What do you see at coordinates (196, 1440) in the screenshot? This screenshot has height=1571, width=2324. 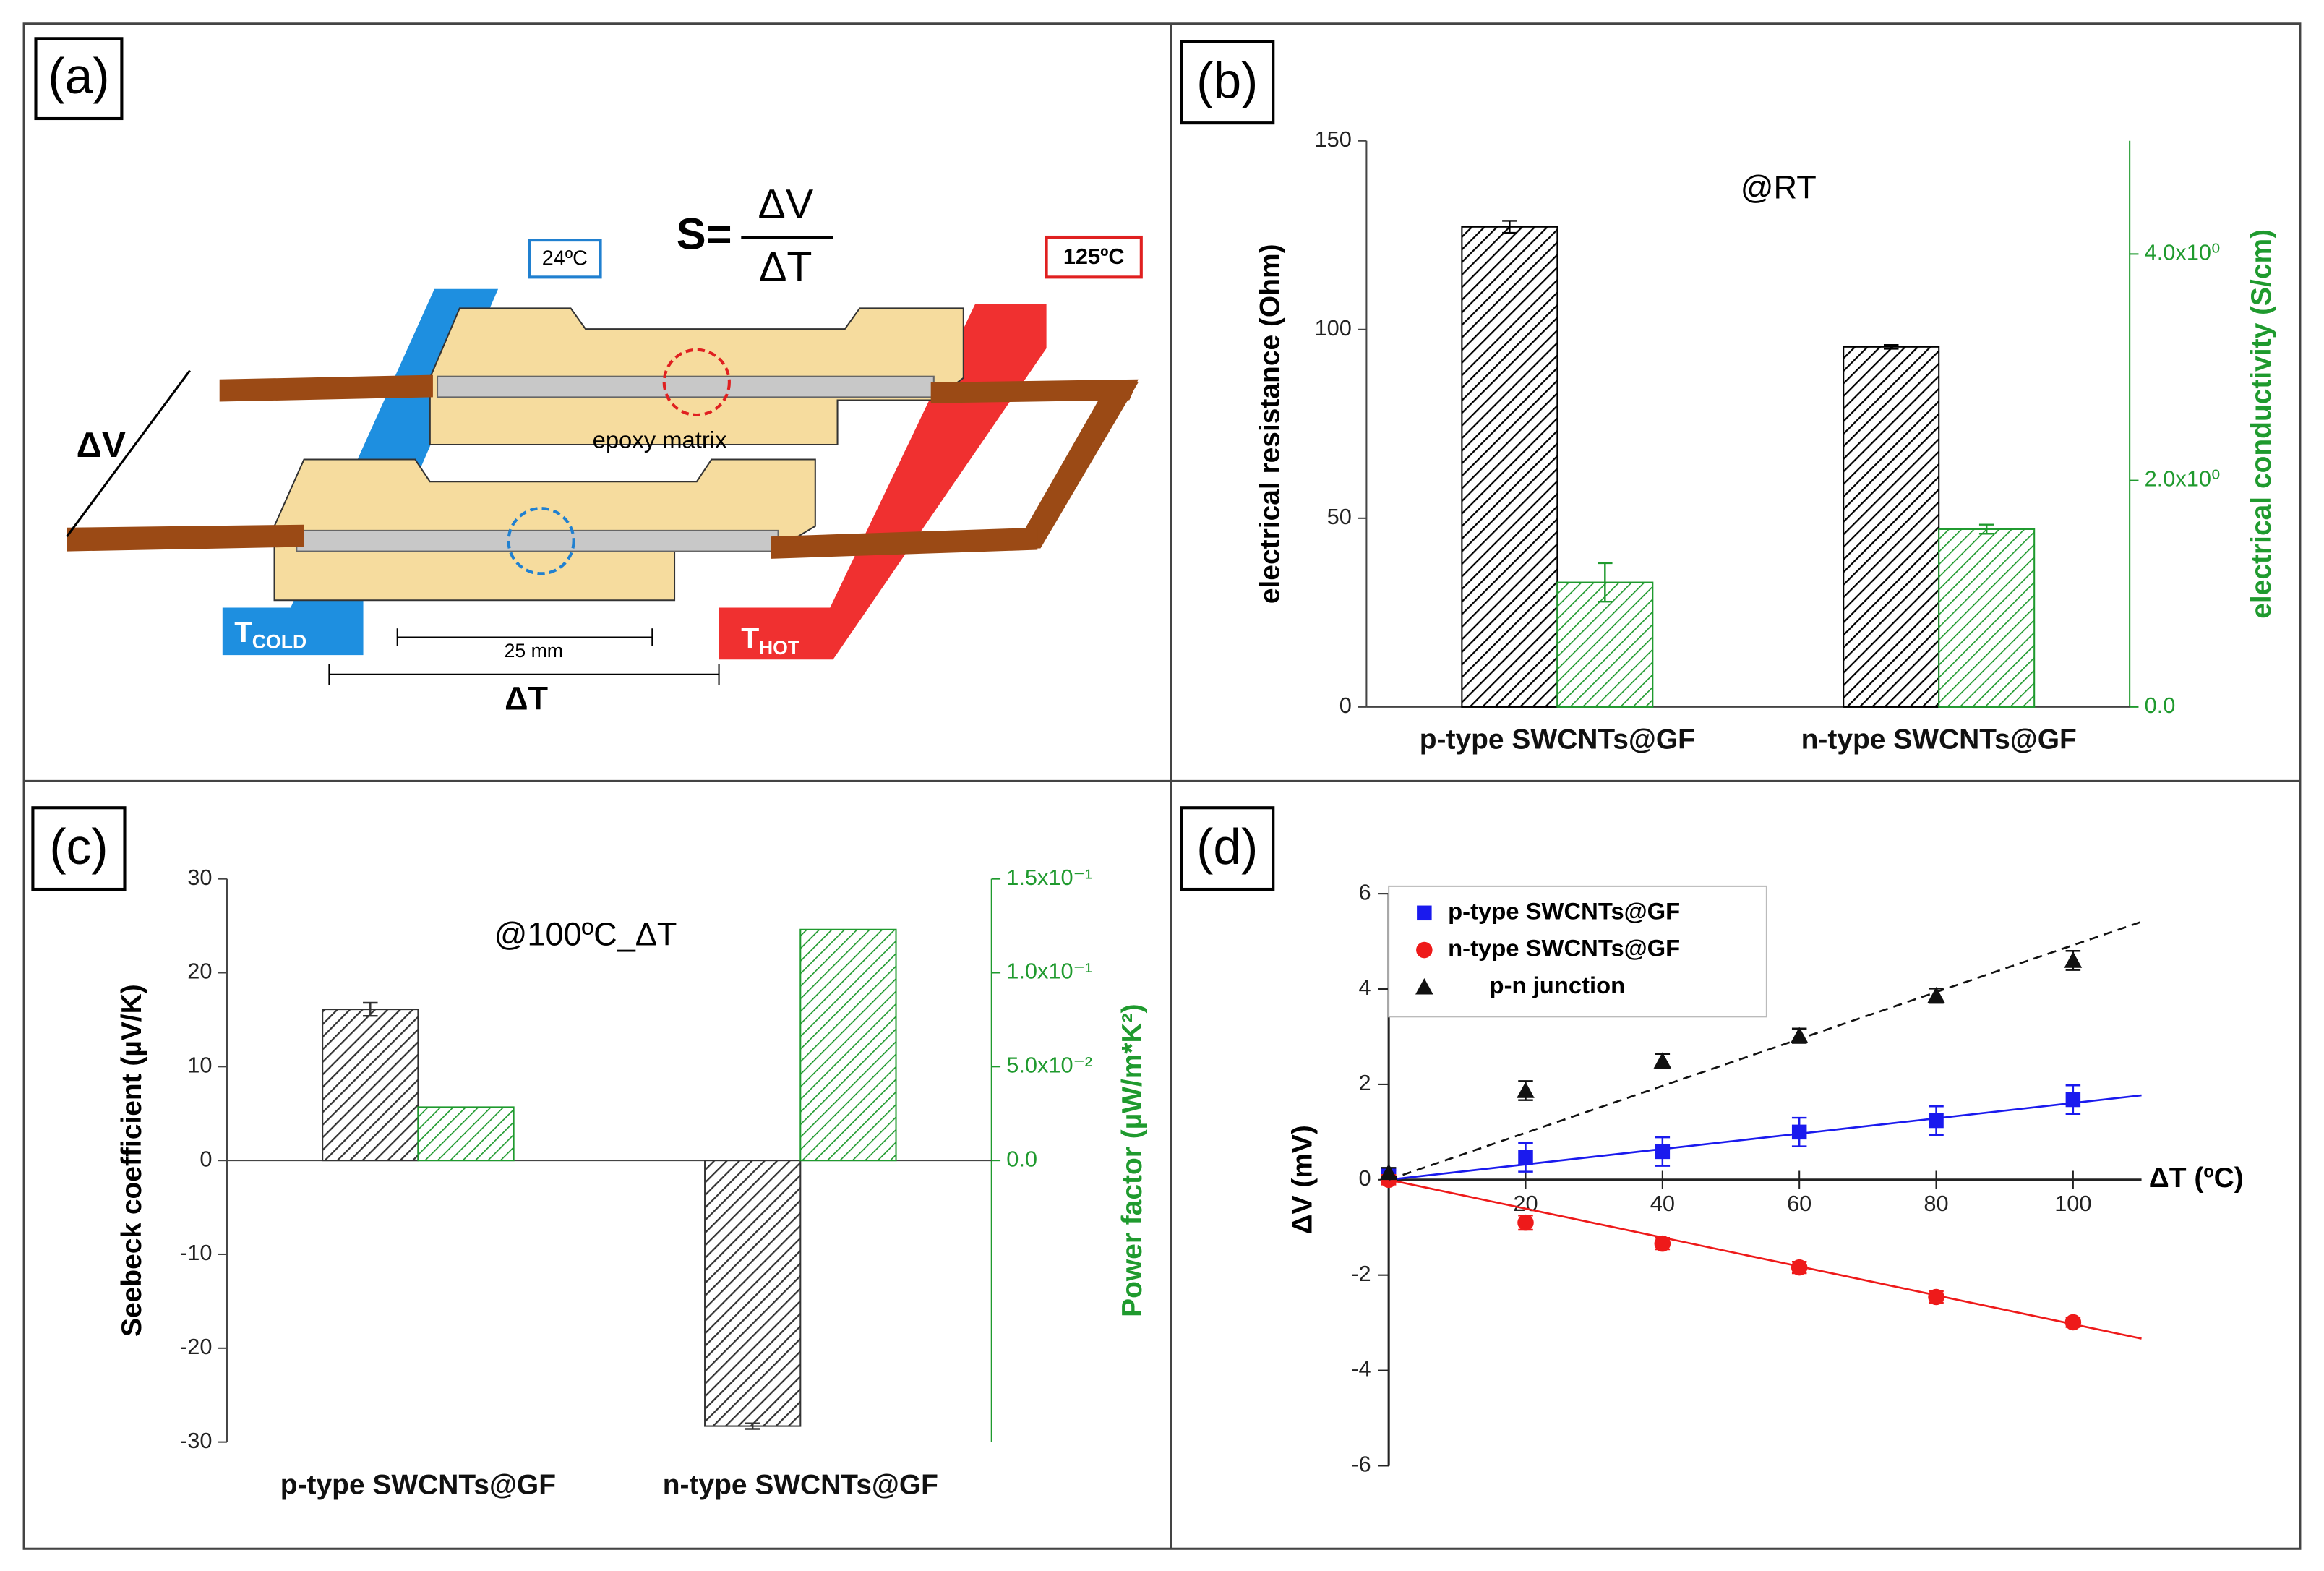 I see `y-tick-label: -30` at bounding box center [196, 1440].